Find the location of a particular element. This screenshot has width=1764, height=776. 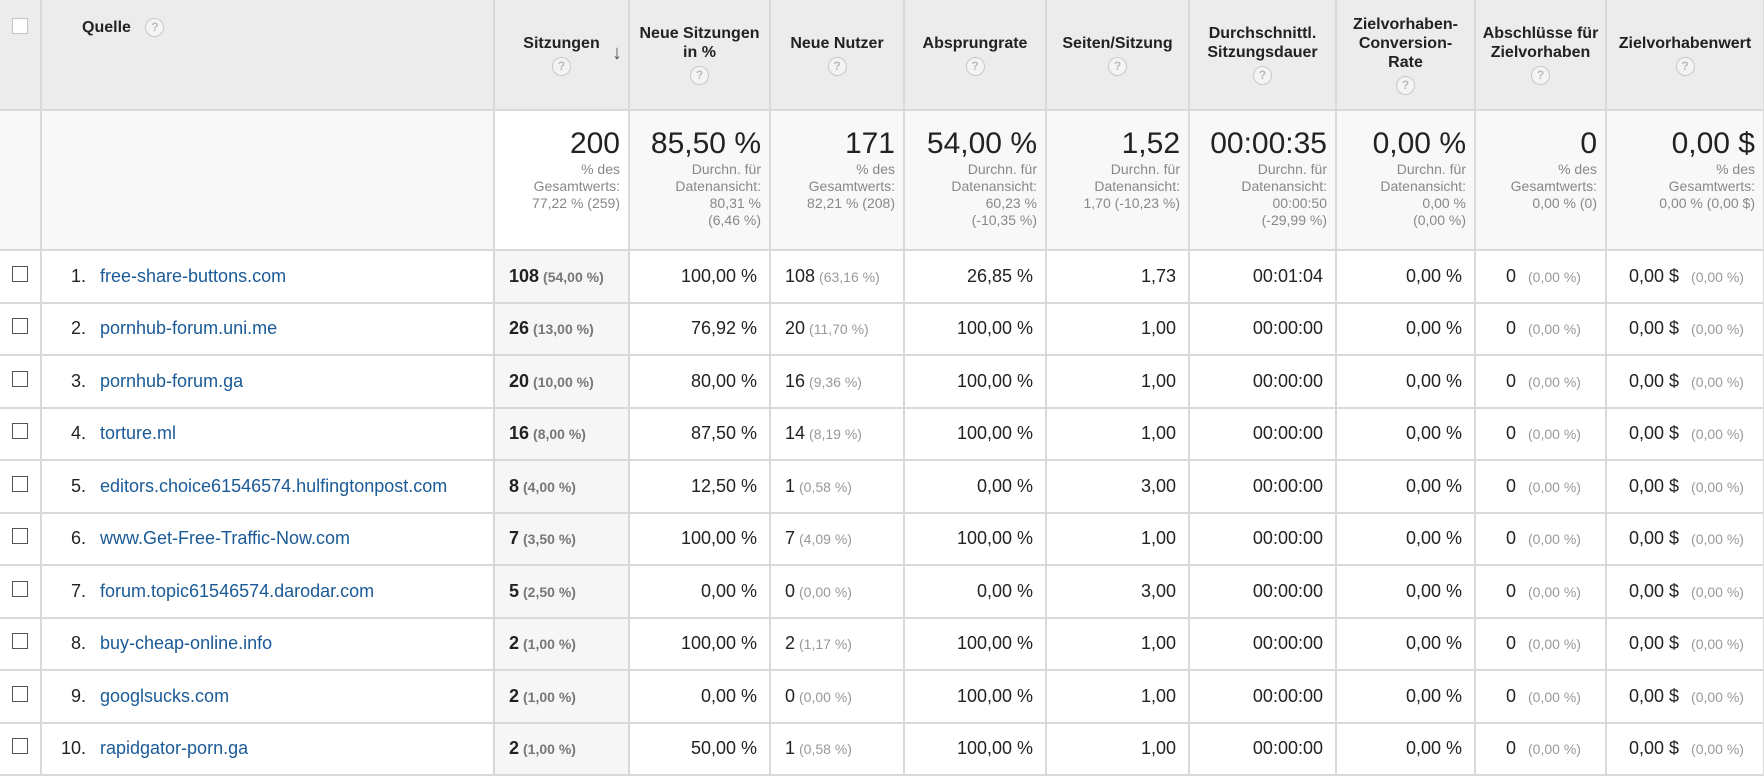

column-header-conversion-rate: Zielvorhaben-Conversion-Rate? is located at coordinates (1406, 55).